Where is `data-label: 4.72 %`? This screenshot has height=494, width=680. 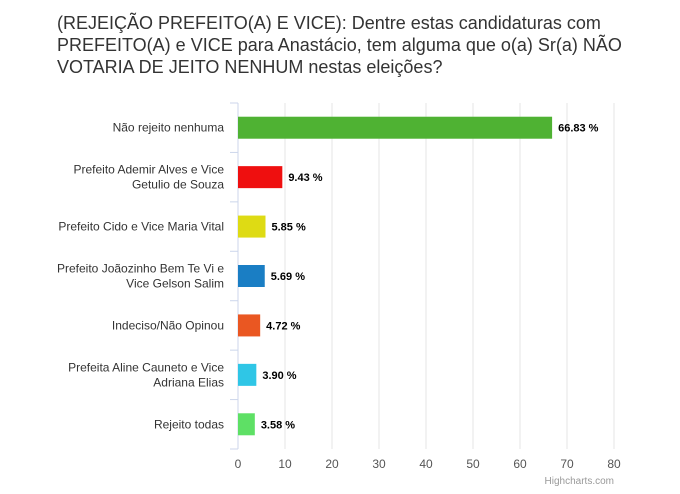
data-label: 4.72 % is located at coordinates (283, 326).